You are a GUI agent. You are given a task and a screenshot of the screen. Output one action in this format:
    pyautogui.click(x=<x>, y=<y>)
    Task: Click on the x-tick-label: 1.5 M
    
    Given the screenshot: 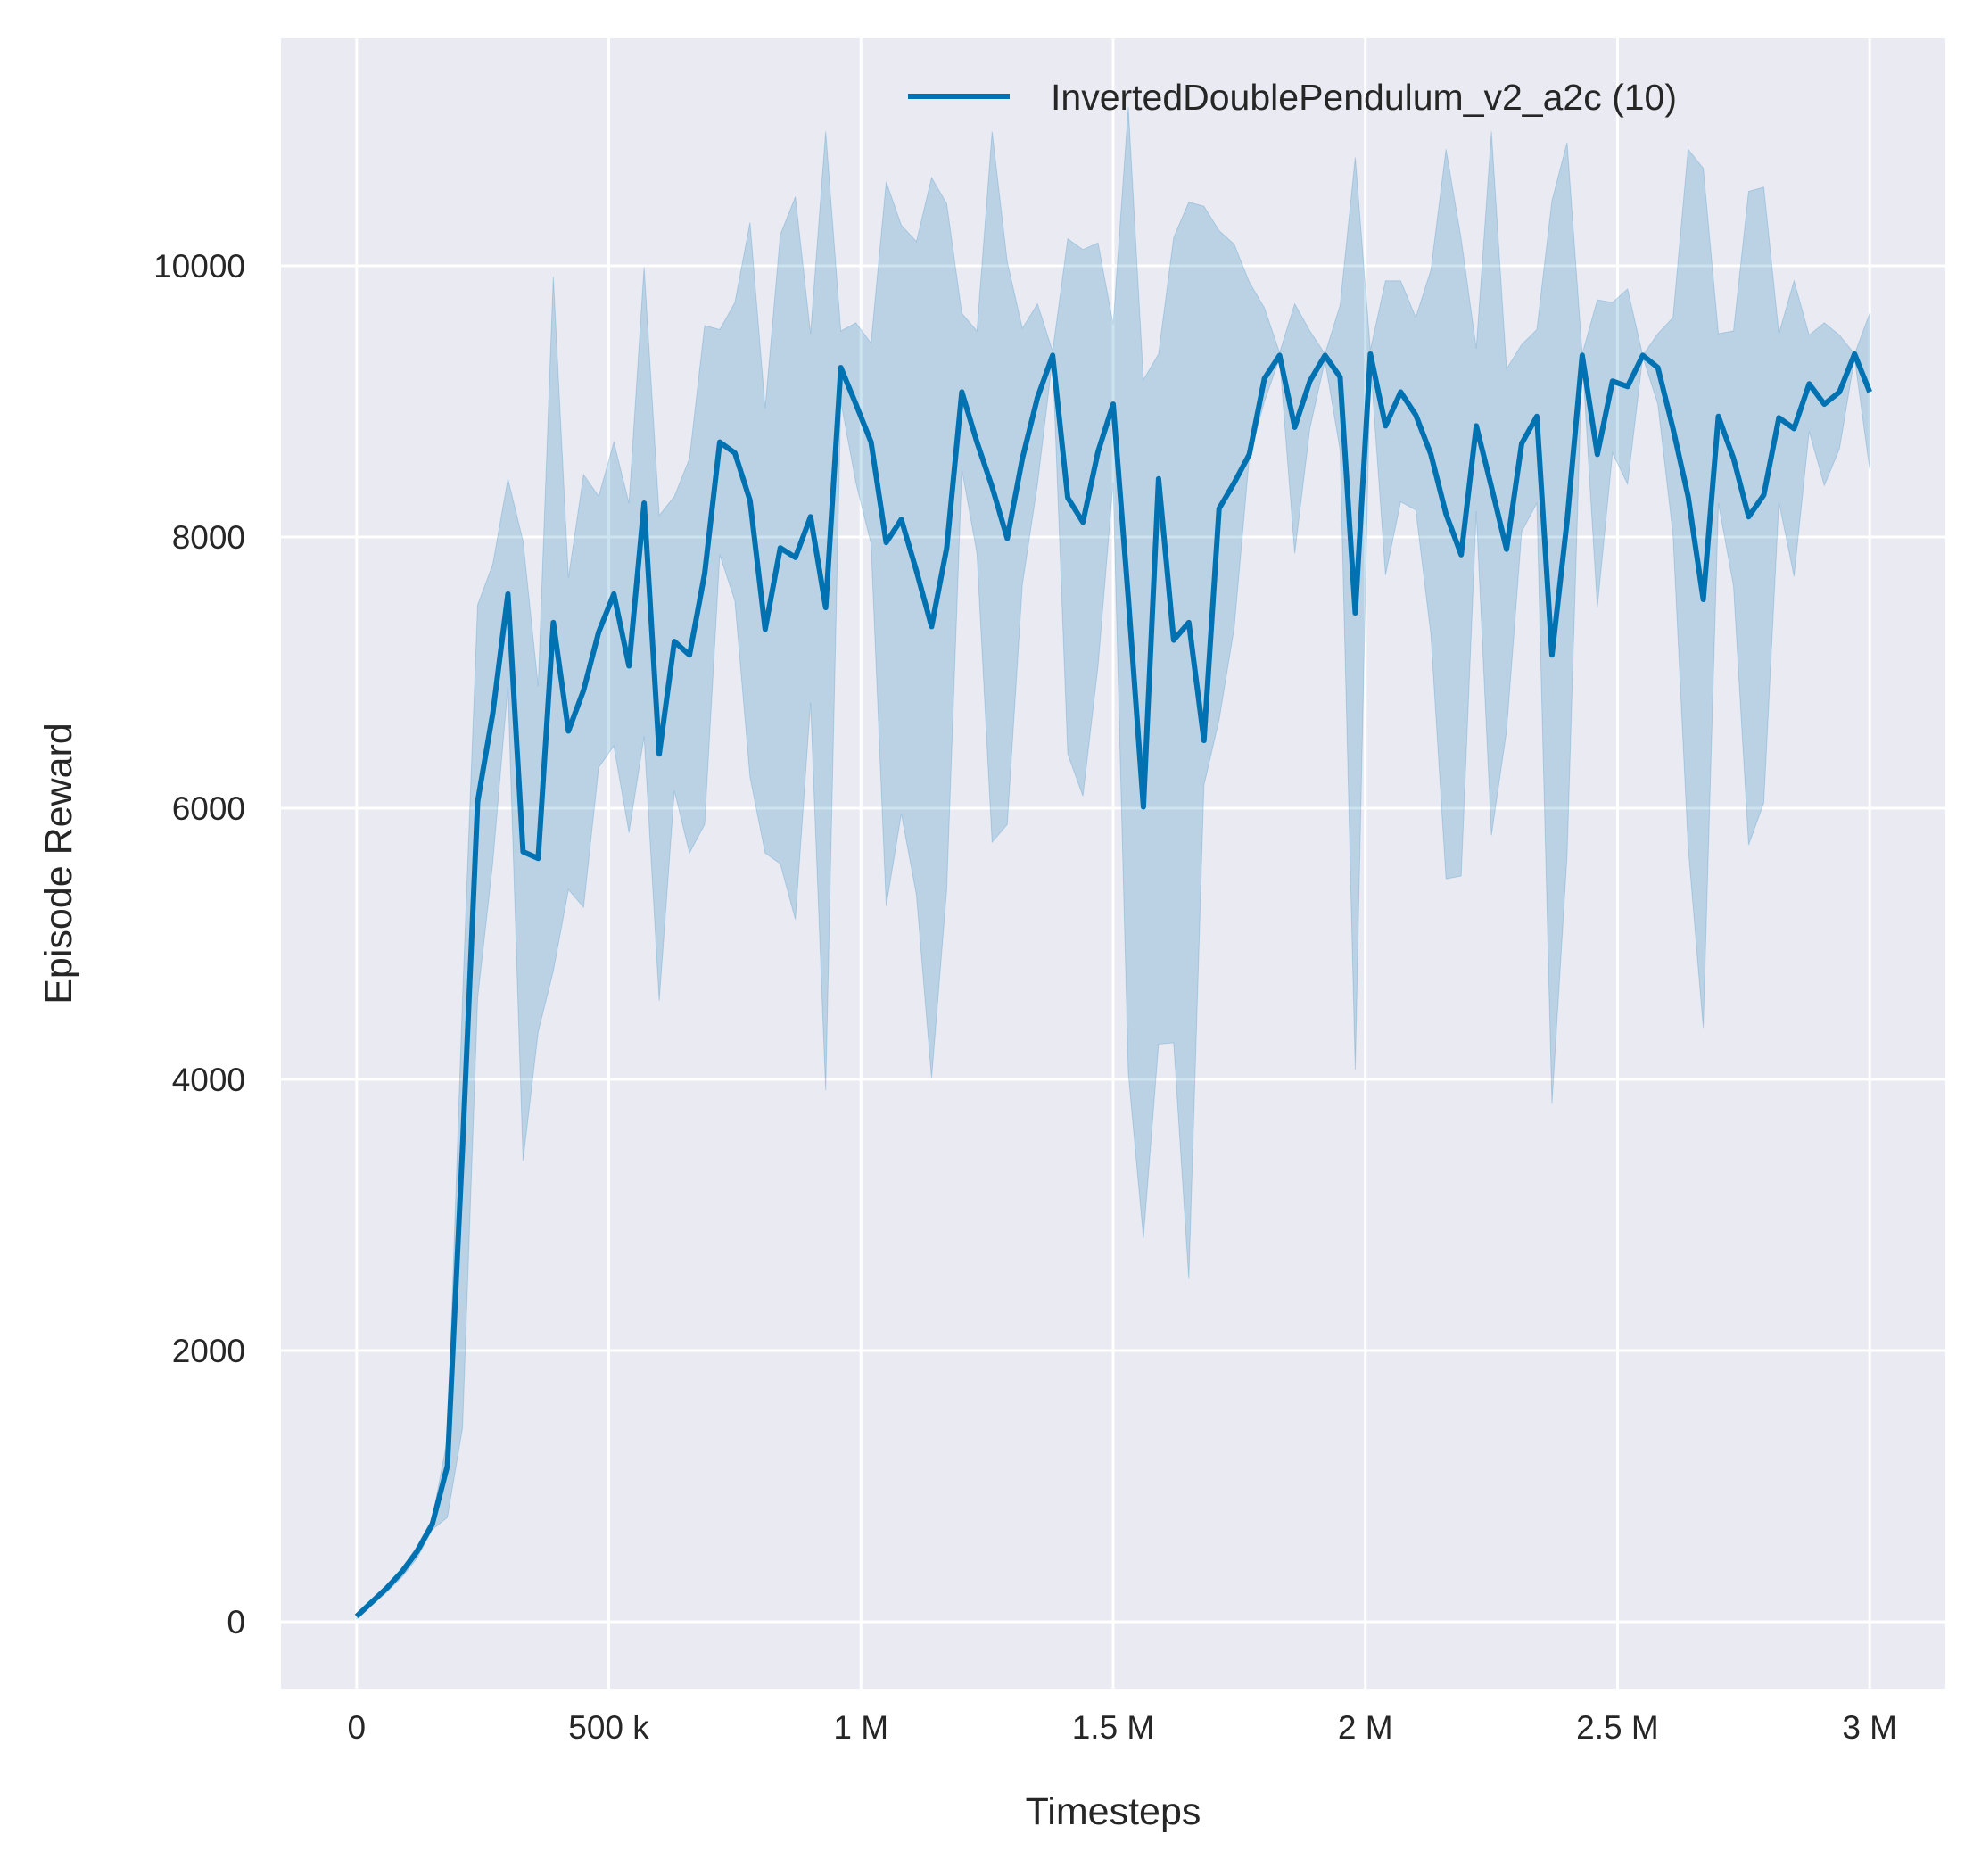 What is the action you would take?
    pyautogui.click(x=1113, y=1728)
    